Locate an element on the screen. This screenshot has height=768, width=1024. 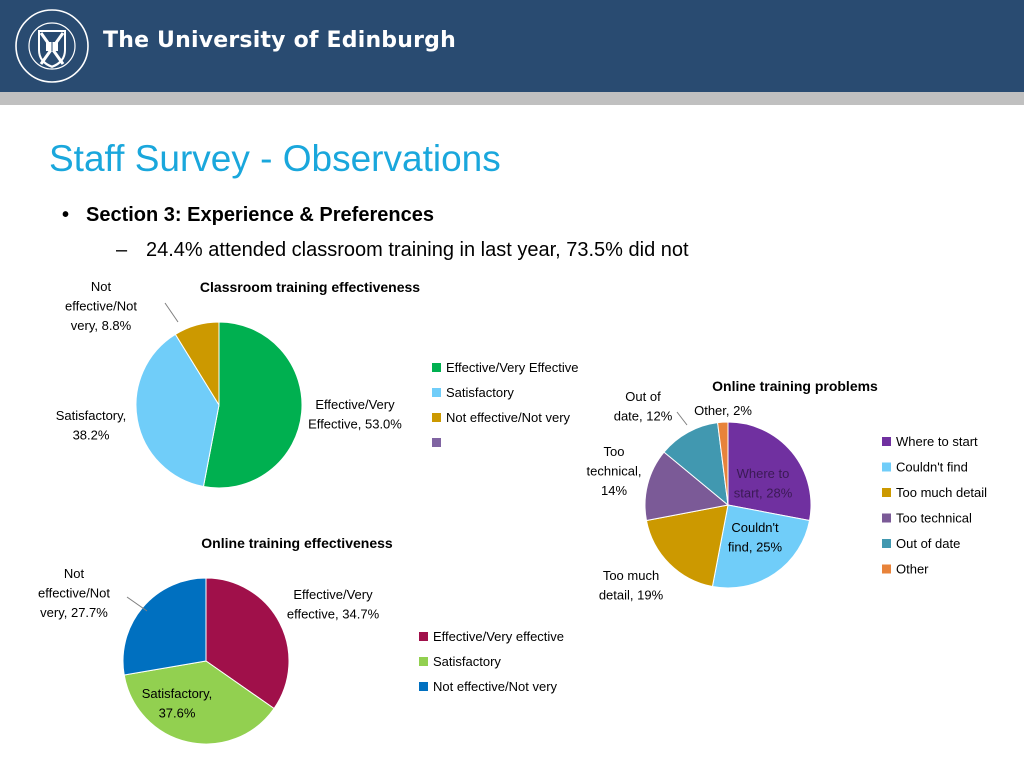
pie1-data-label-4: Out of date, 12% is located at coordinates (643, 406).